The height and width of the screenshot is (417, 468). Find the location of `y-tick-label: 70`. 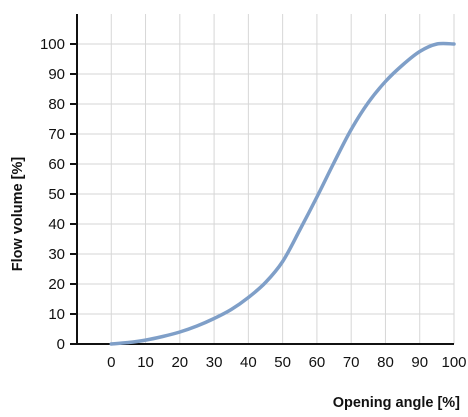

y-tick-label: 70 is located at coordinates (56, 134).